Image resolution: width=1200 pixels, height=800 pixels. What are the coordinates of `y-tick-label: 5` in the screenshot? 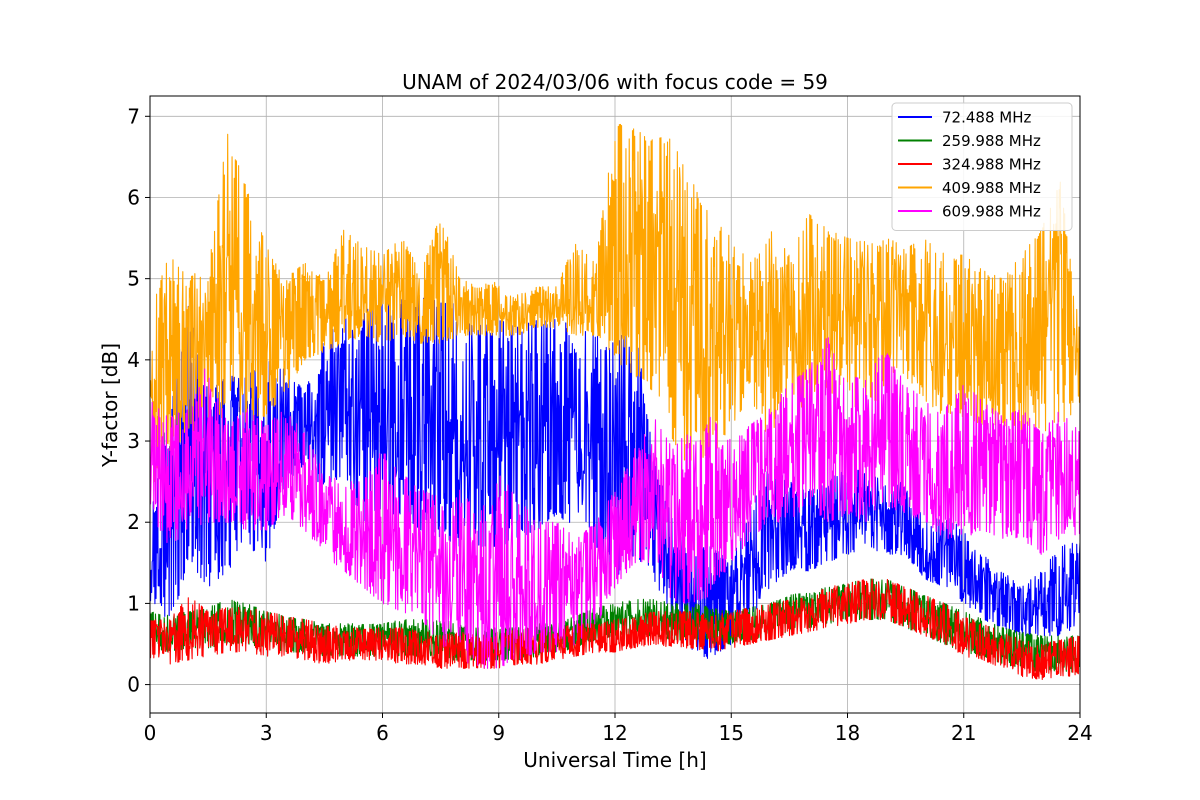 It's located at (133, 279).